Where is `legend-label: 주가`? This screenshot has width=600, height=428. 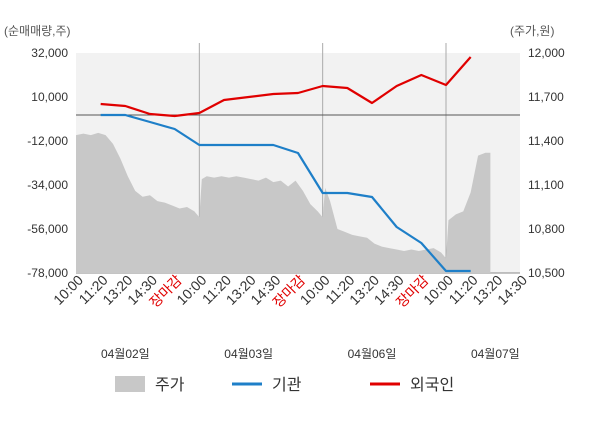 legend-label: 주가 is located at coordinates (170, 385).